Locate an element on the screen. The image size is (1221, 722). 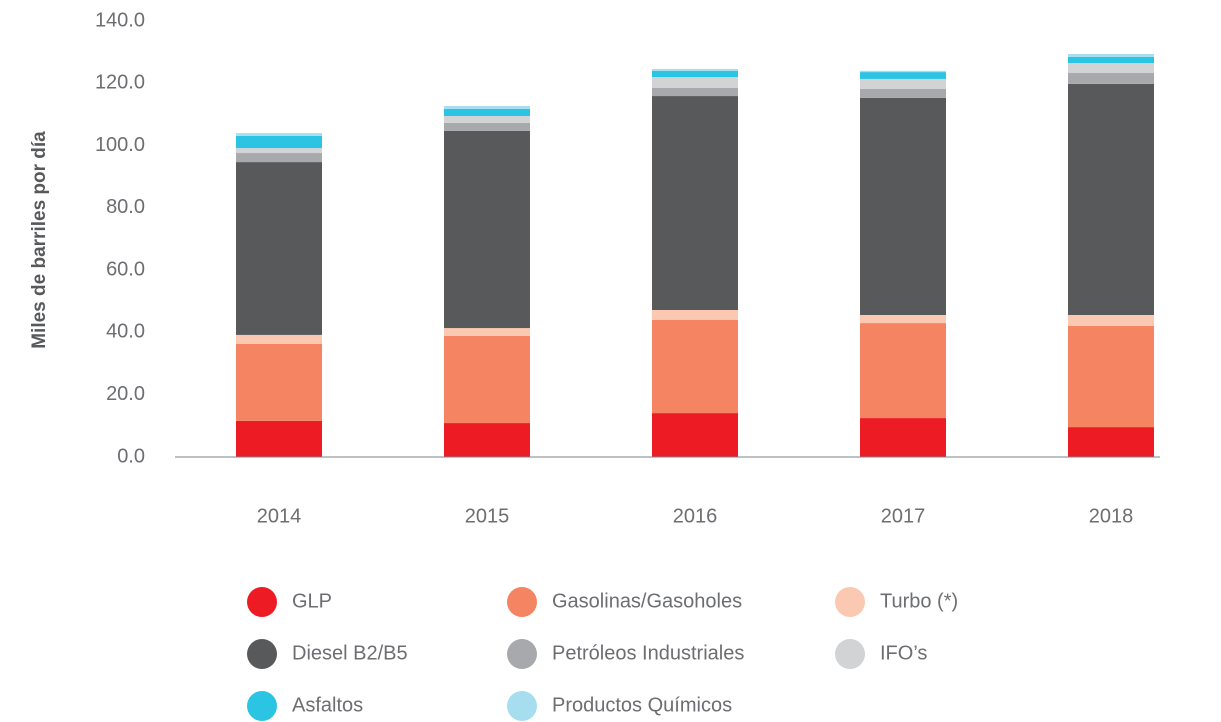
y-tick-label: 140.0 is located at coordinates (120, 20).